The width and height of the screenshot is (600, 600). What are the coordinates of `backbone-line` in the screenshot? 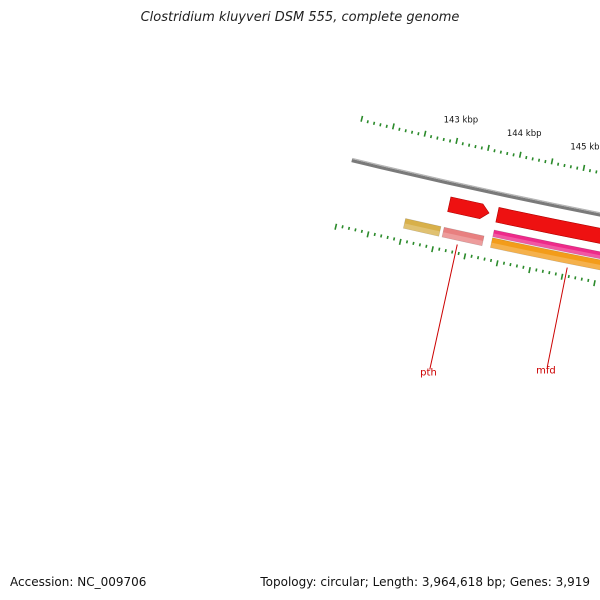 It's located at (475, 188).